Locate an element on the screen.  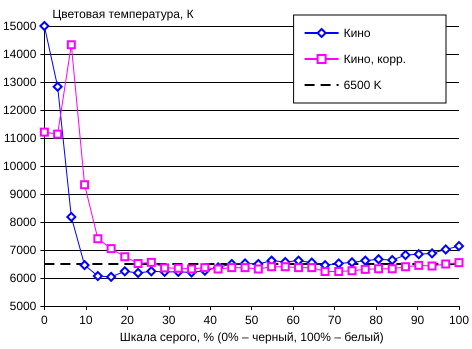
y-tick-label: 15000 is located at coordinates (19, 26).